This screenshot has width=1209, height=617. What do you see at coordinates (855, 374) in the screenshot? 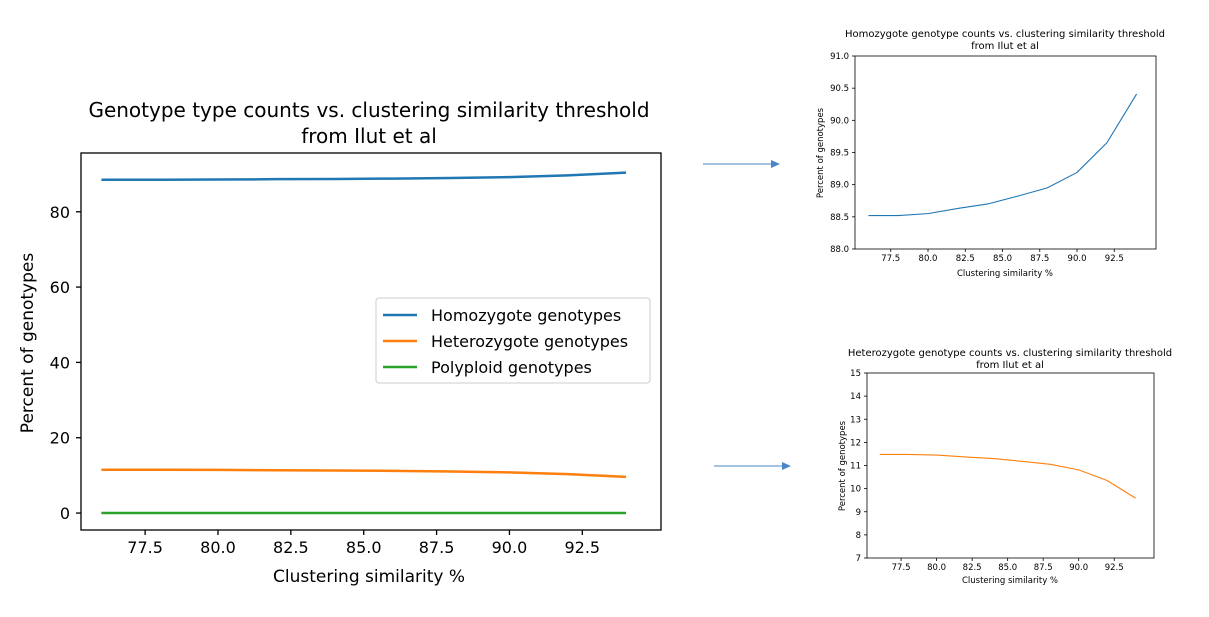
I see `heterozygote-chart-y-tick-label: 15` at bounding box center [855, 374].